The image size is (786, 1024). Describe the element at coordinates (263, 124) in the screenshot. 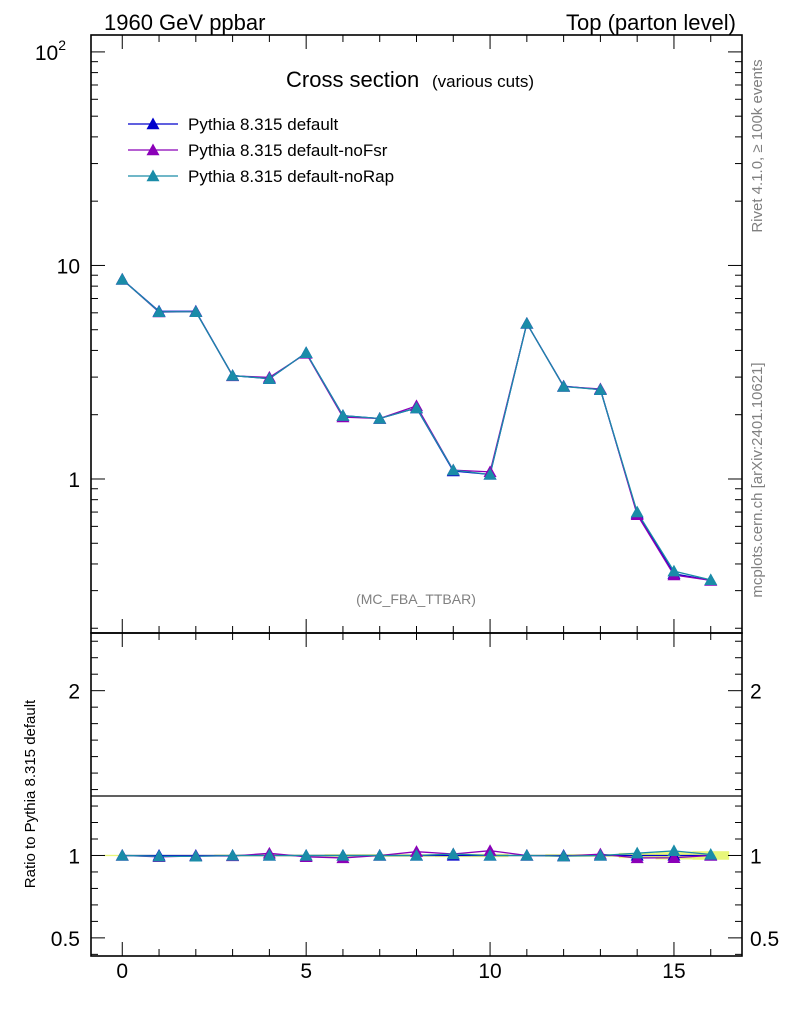

I see `legend-label: Pythia 8.315 default` at that location.